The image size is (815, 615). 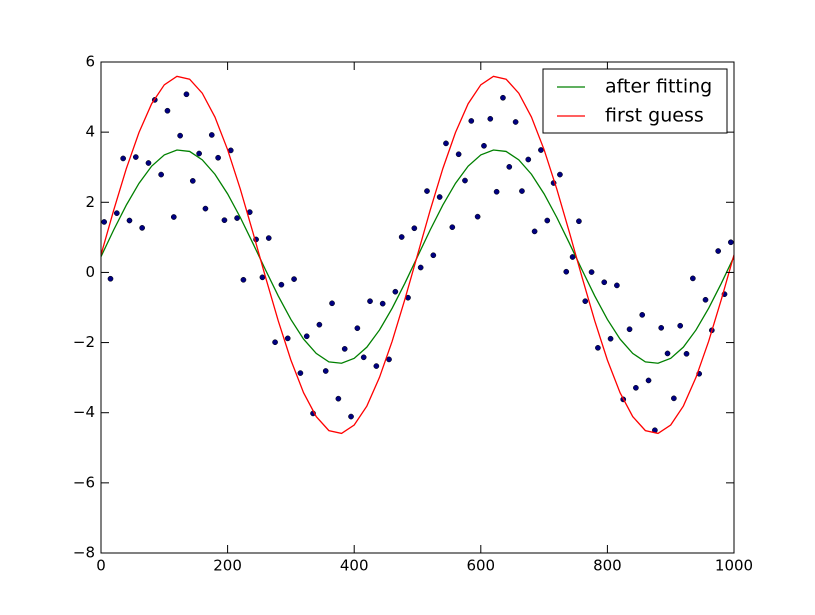 What do you see at coordinates (84, 553) in the screenshot?
I see `y-tick-label: −8` at bounding box center [84, 553].